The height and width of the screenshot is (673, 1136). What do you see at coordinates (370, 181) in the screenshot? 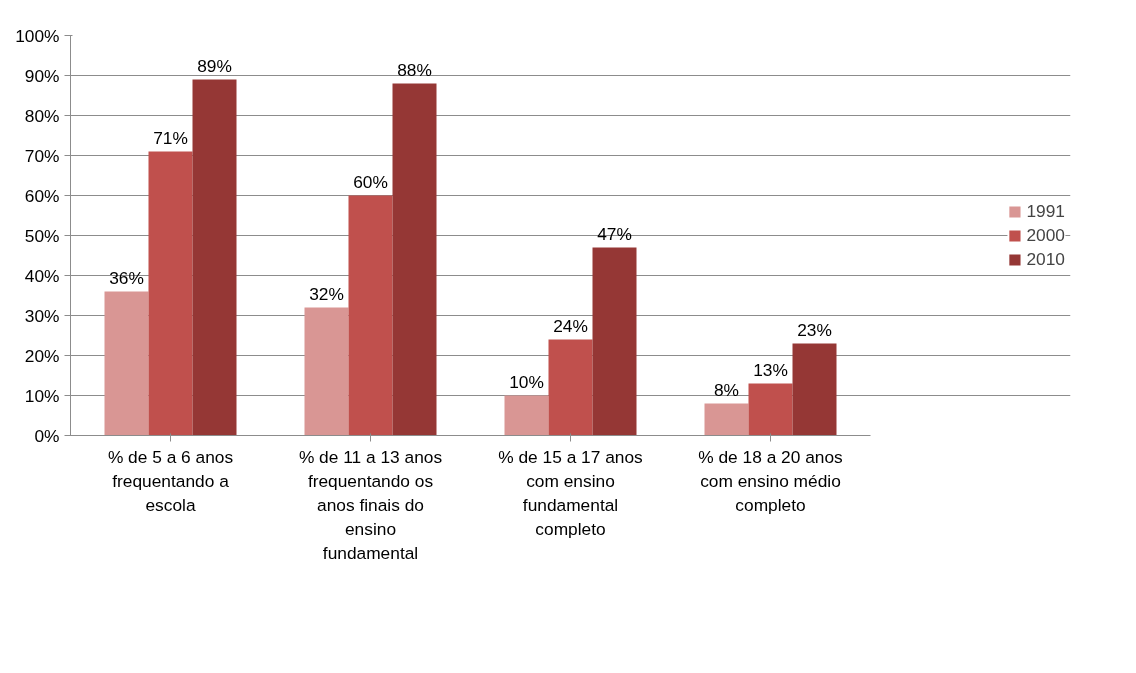
I see `text: 60%` at bounding box center [370, 181].